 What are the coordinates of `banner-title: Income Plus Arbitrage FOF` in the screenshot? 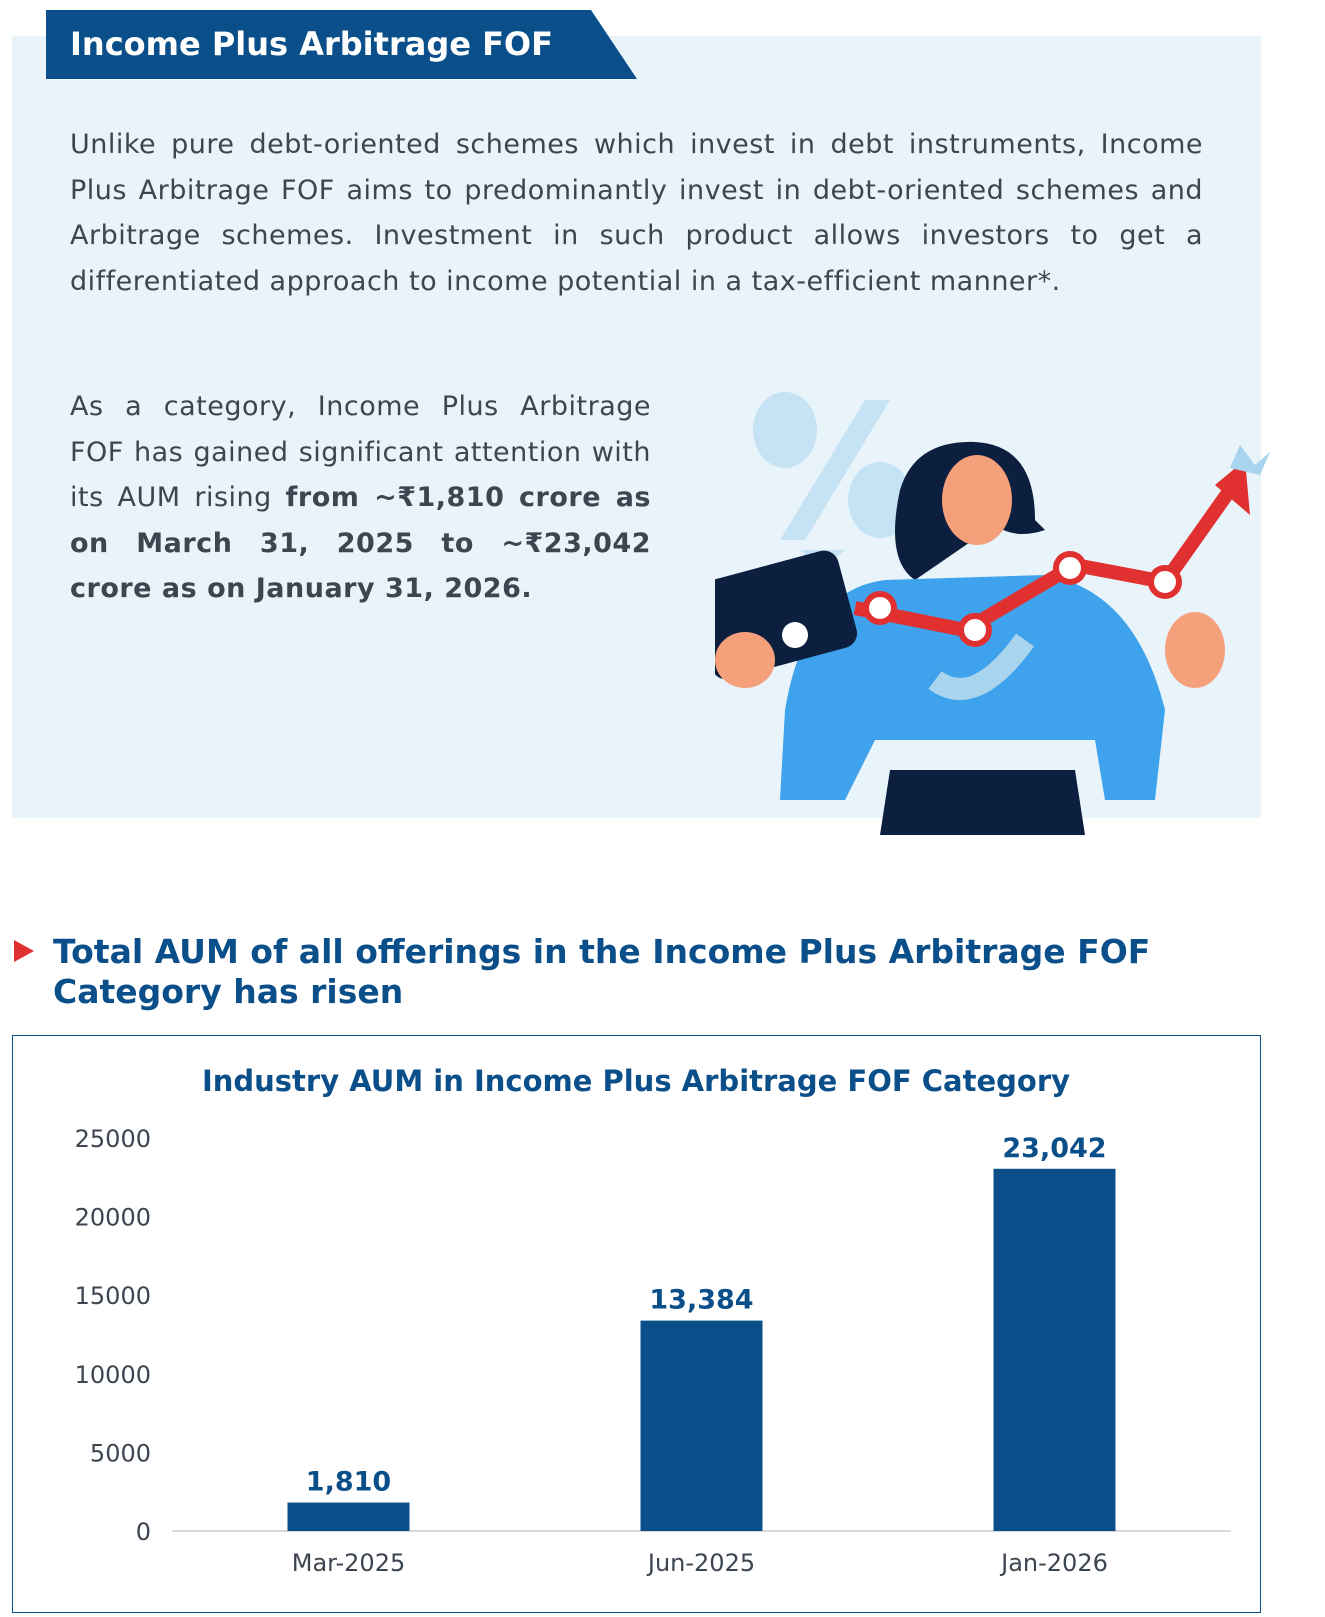 It's located at (311, 44).